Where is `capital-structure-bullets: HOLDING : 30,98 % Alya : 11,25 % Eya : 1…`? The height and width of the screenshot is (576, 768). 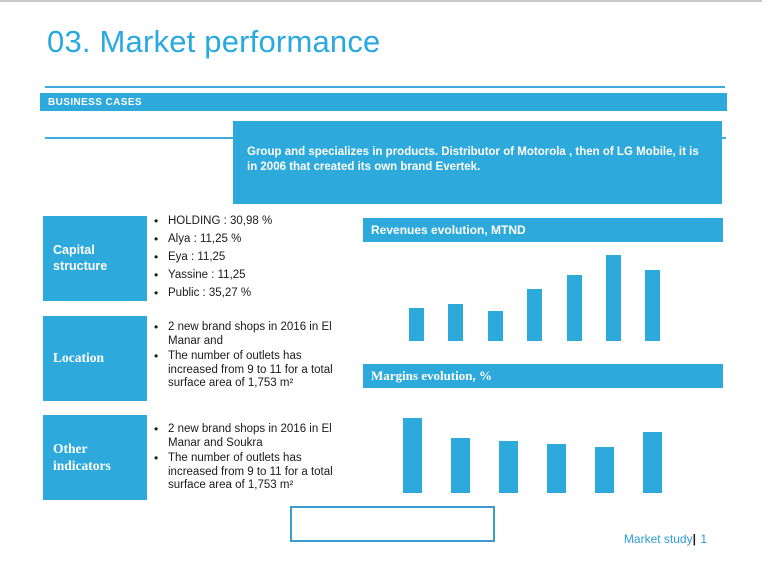 capital-structure-bullets: HOLDING : 30,98 % Alya : 11,25 % Eya : 1… is located at coordinates (252, 259).